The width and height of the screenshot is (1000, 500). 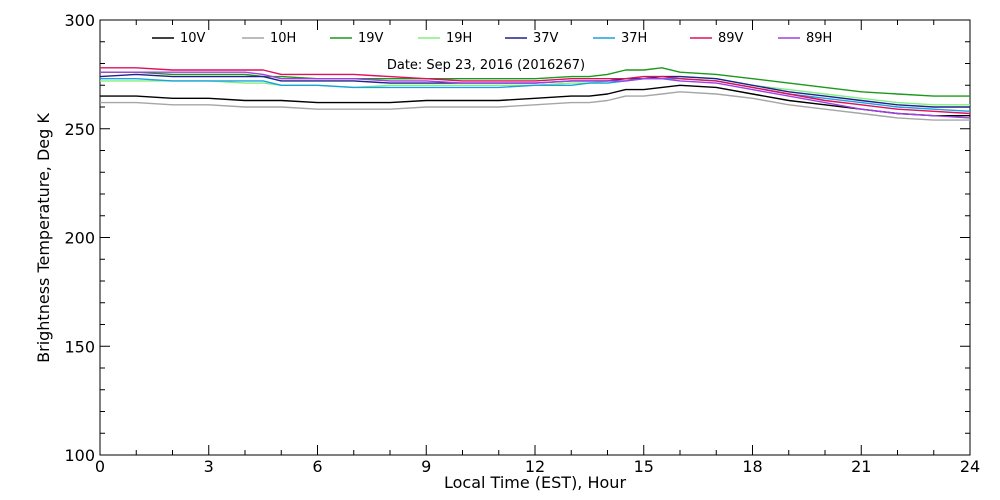 I want to click on y-tick-label: 200, so click(x=79, y=238).